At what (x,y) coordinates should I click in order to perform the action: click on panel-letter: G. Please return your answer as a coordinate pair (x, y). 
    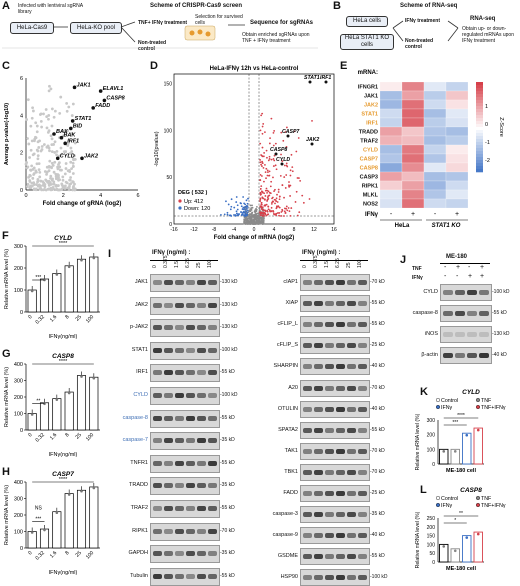
    Looking at the image, I should click on (6, 354).